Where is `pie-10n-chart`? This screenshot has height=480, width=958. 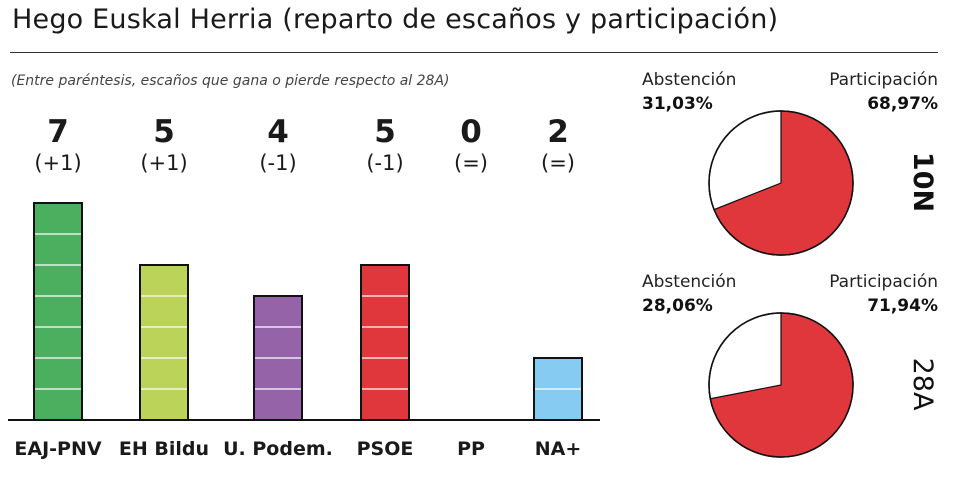
pie-10n-chart is located at coordinates (781, 183).